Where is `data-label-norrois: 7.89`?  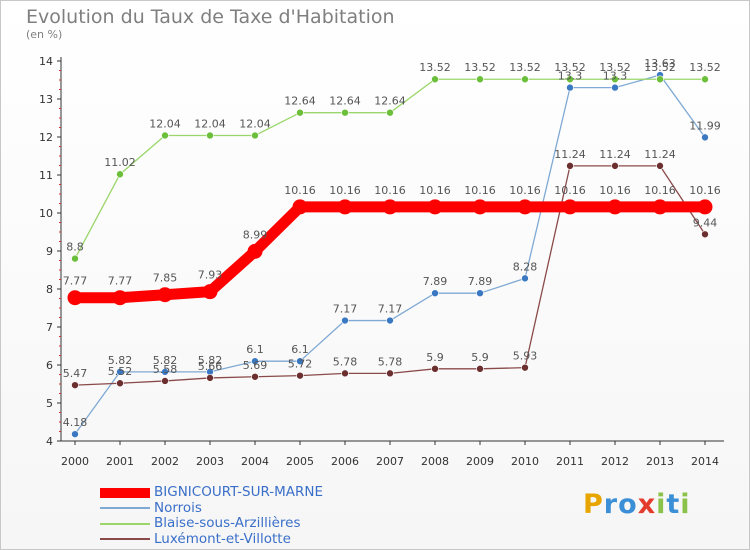
data-label-norrois: 7.89 is located at coordinates (435, 281).